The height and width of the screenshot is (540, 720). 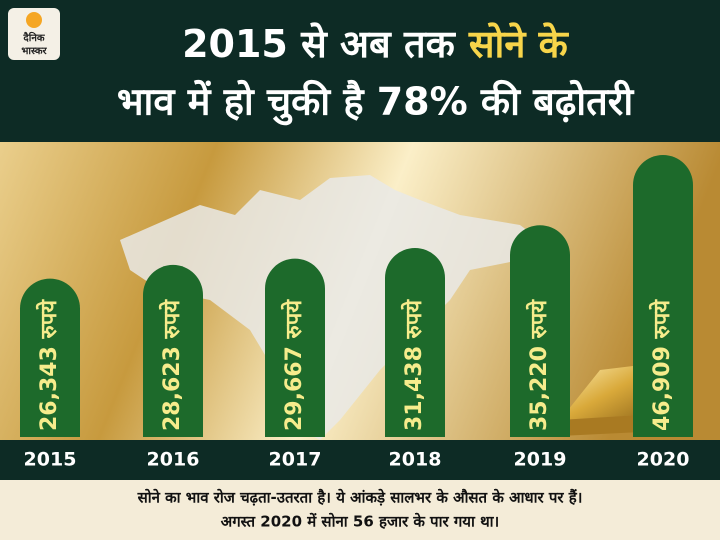 I want to click on x-tick-label: 2018, so click(x=415, y=460).